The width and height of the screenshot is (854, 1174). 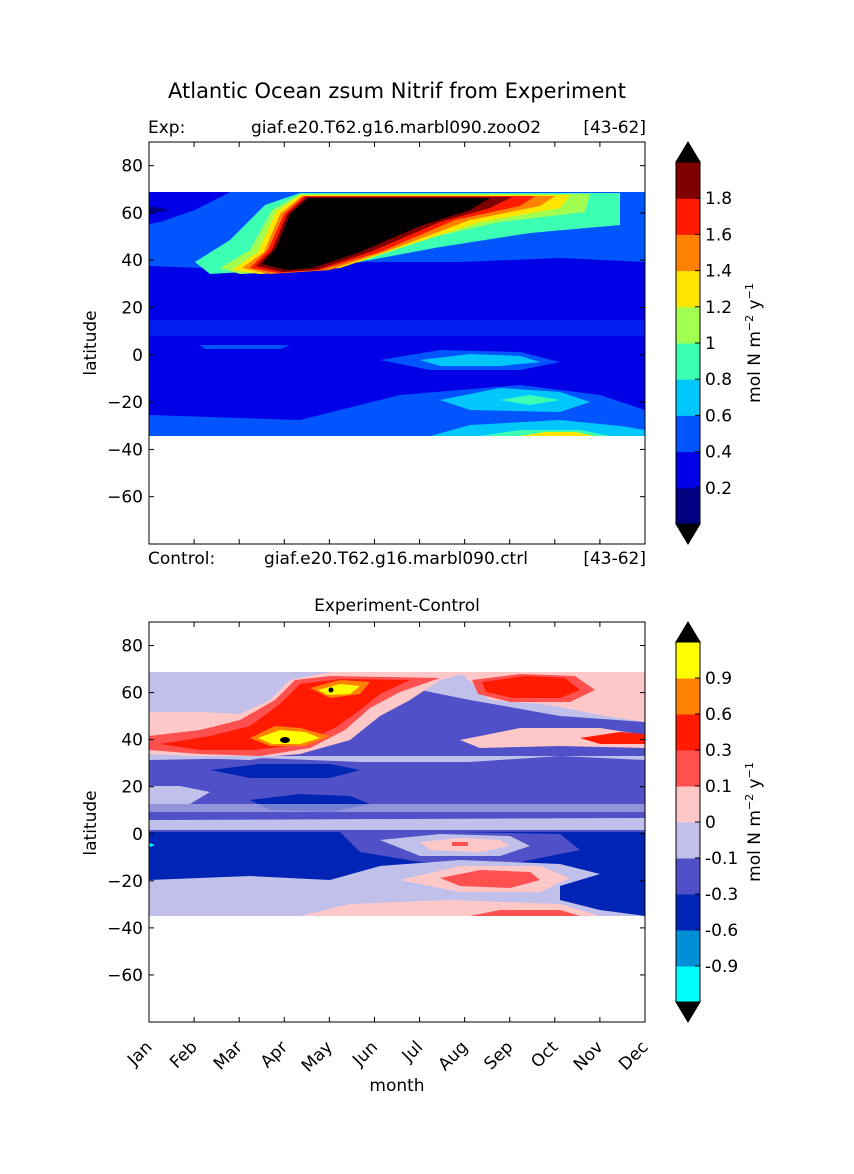 I want to click on contour--1.2-west, so click(x=152, y=845).